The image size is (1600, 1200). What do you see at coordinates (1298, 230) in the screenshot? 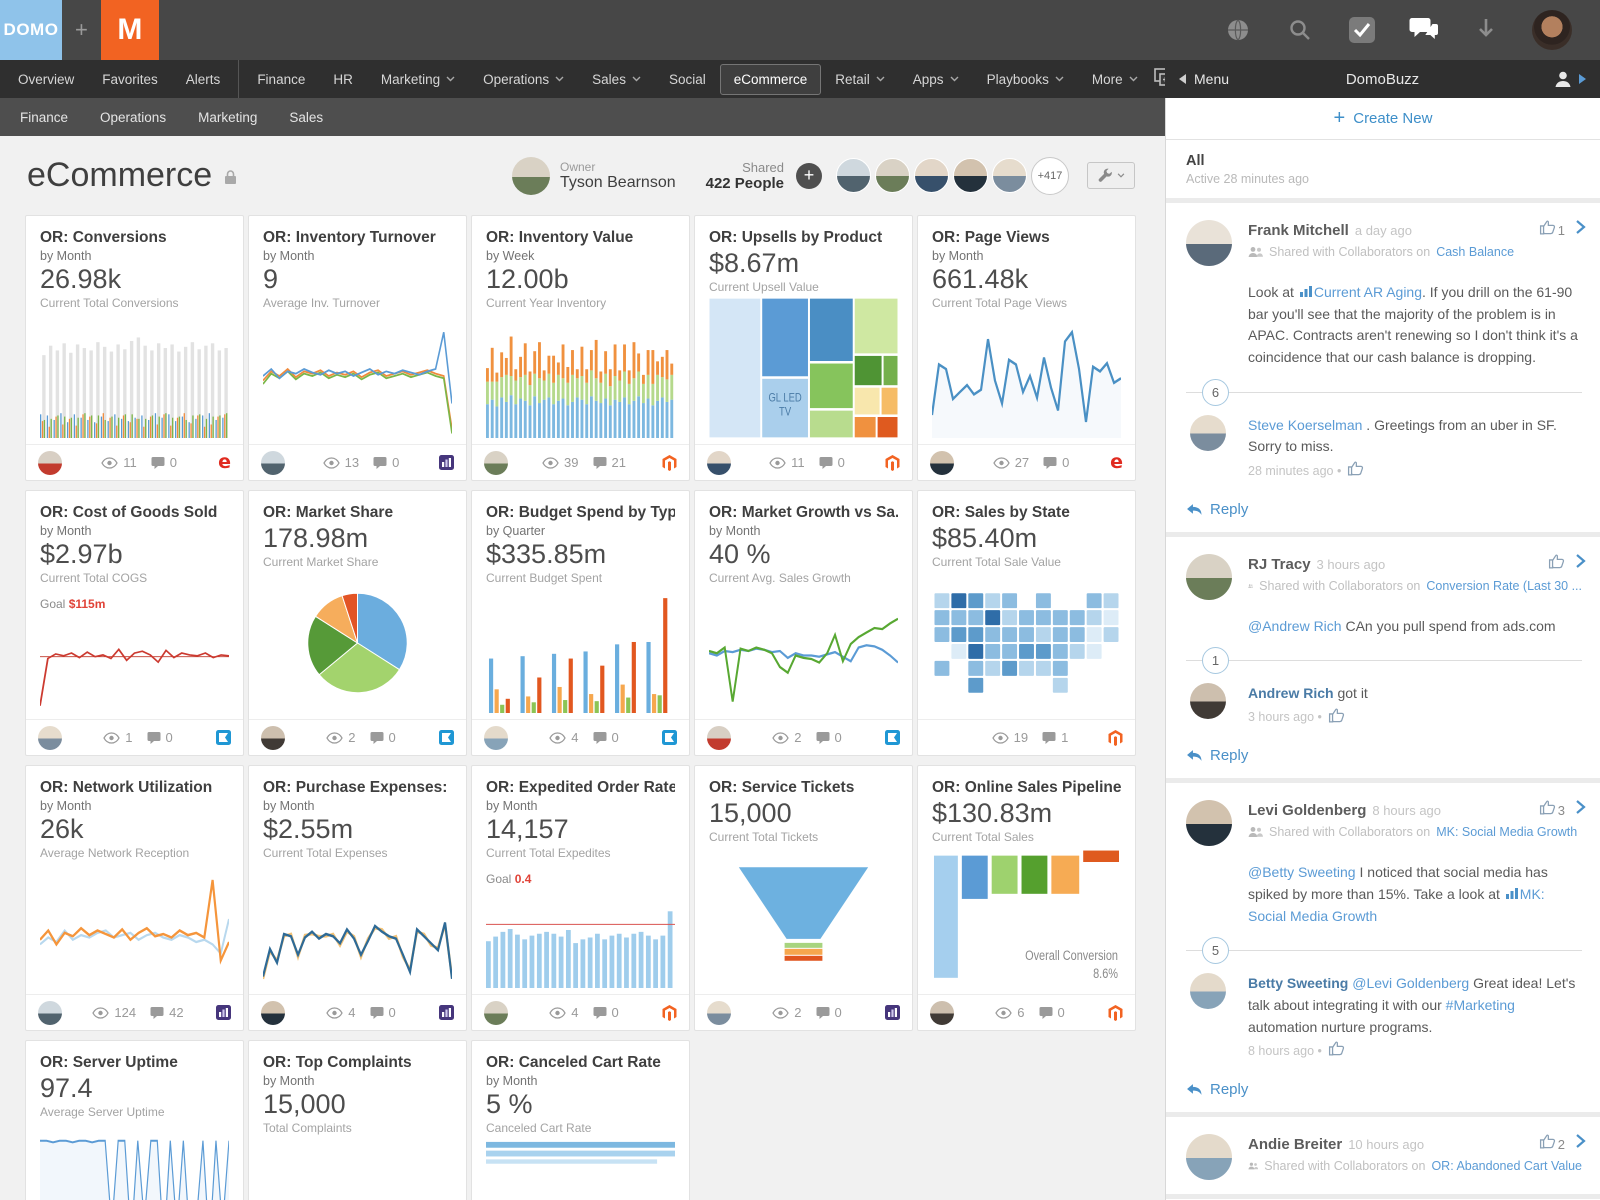
I see `commenter-name: Frank Mitchell` at bounding box center [1298, 230].